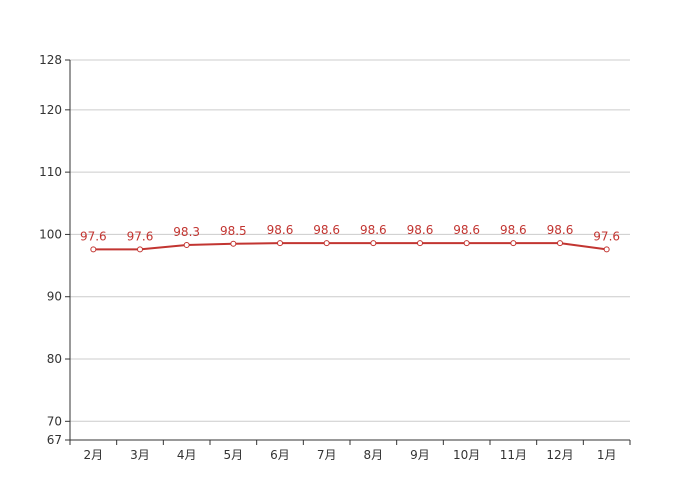 The image size is (700, 500). Describe the element at coordinates (54, 359) in the screenshot. I see `y-tick-label: 80` at that location.